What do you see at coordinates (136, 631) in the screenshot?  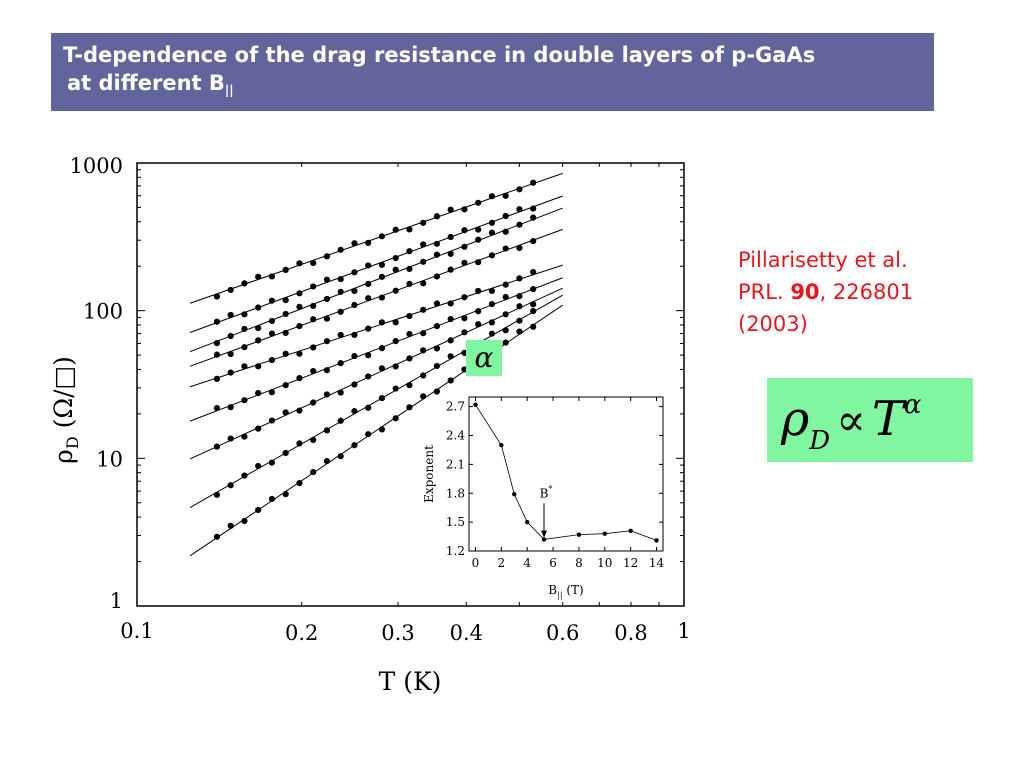 I see `x-tick-label: 0.1` at bounding box center [136, 631].